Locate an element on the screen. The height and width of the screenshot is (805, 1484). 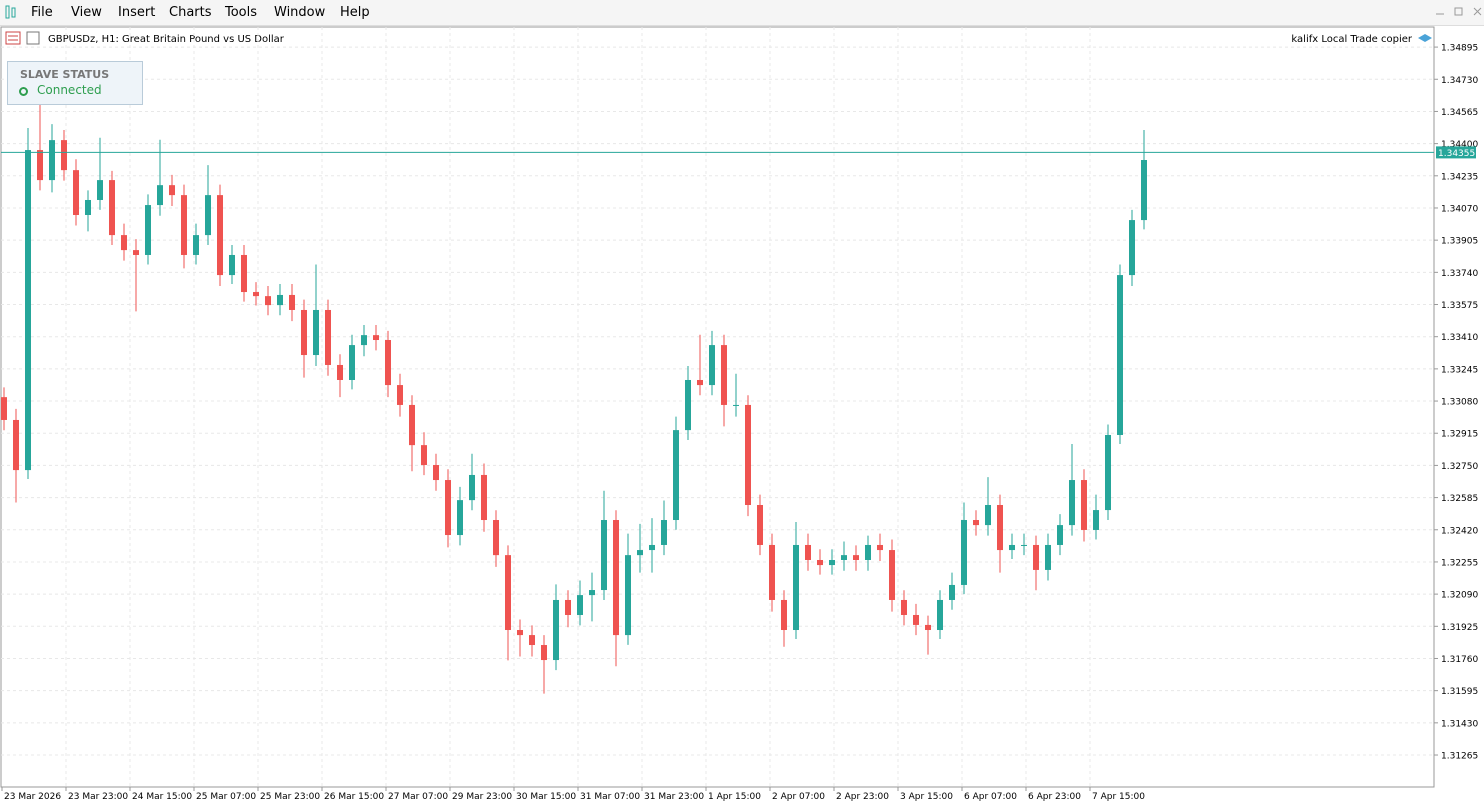
status-state: Connected is located at coordinates (69, 90).